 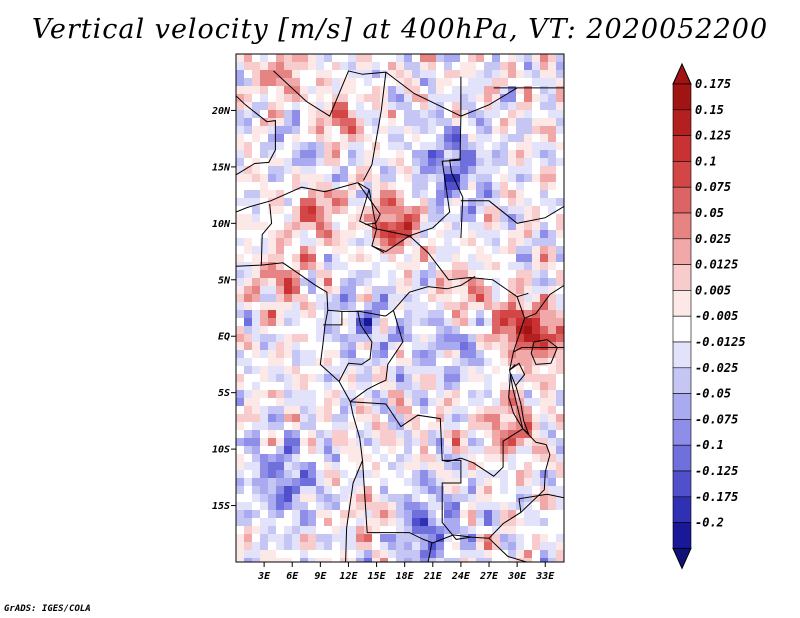 I want to click on colorbar-segment, so click(x=682, y=226).